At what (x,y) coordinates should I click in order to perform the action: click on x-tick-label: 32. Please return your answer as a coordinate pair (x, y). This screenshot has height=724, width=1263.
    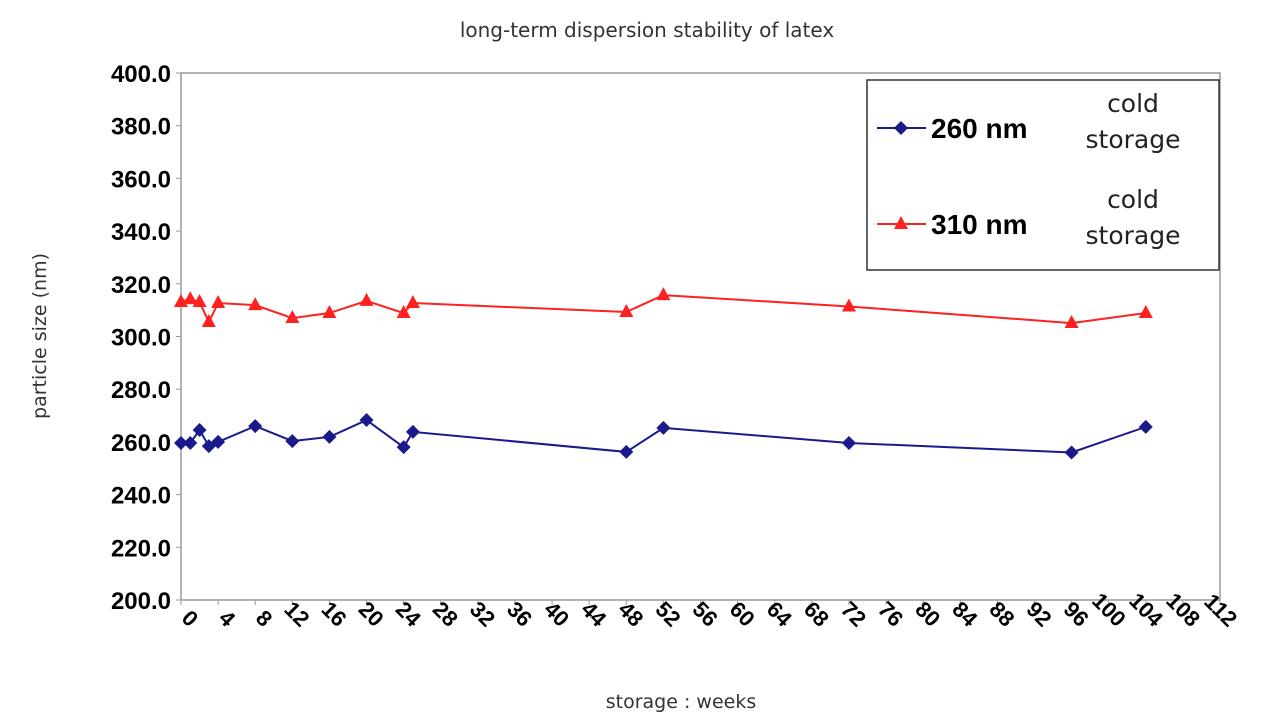
    Looking at the image, I should click on (482, 614).